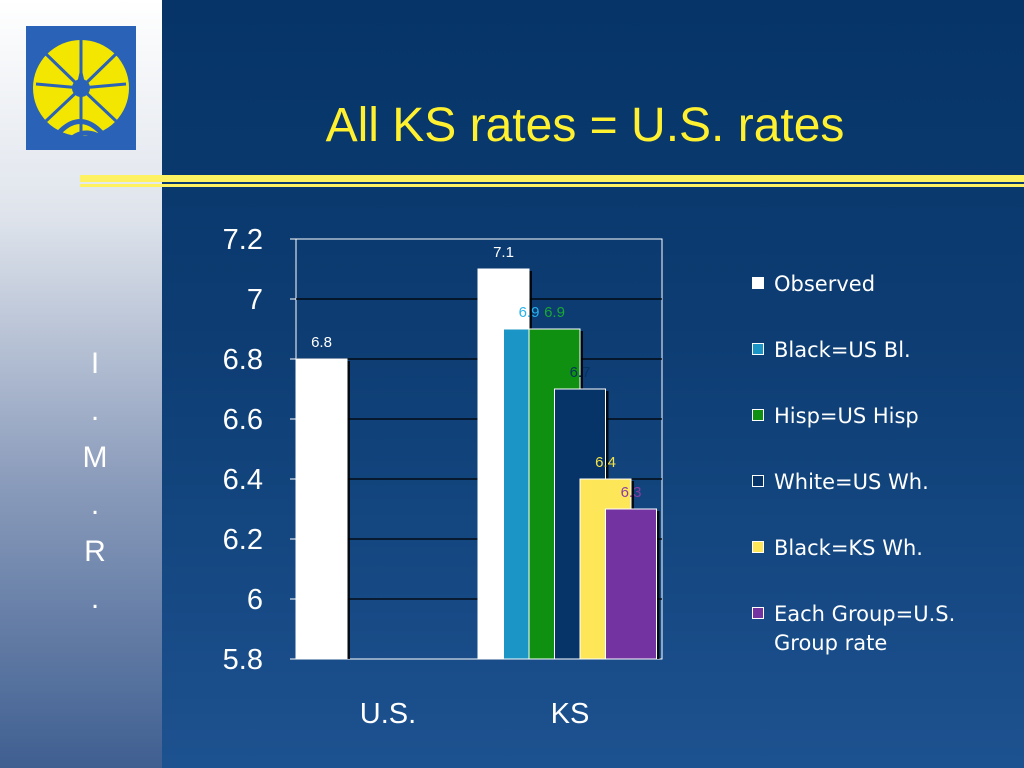 This screenshot has width=1024, height=768. What do you see at coordinates (605, 462) in the screenshot?
I see `data-label: 6.4` at bounding box center [605, 462].